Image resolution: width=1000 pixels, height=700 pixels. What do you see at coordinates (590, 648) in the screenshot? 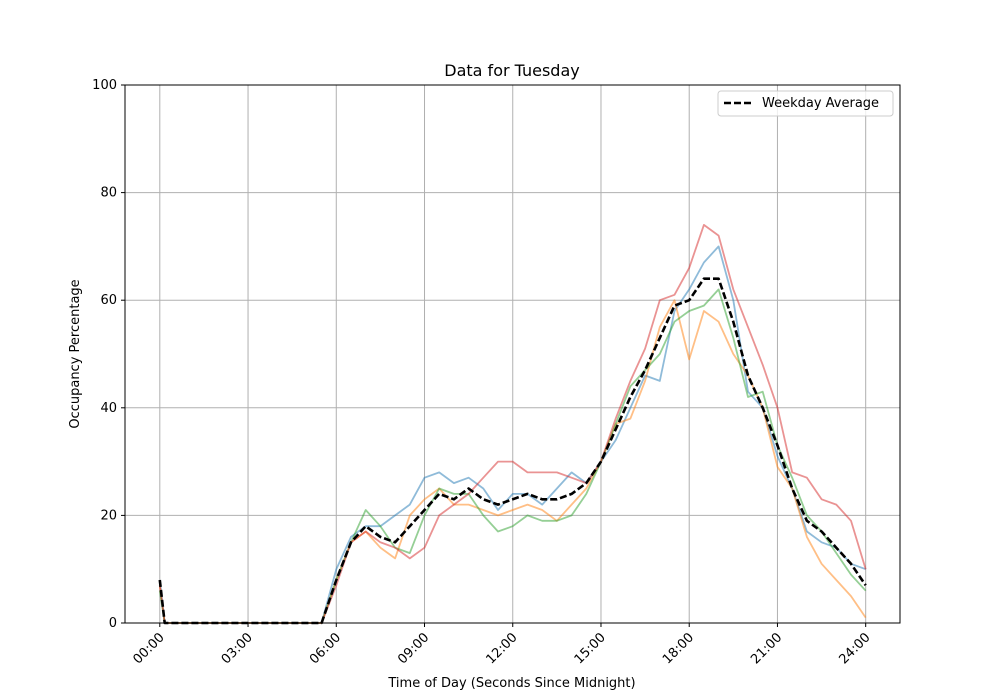
I see `x-tick-label: 15:00` at bounding box center [590, 648].